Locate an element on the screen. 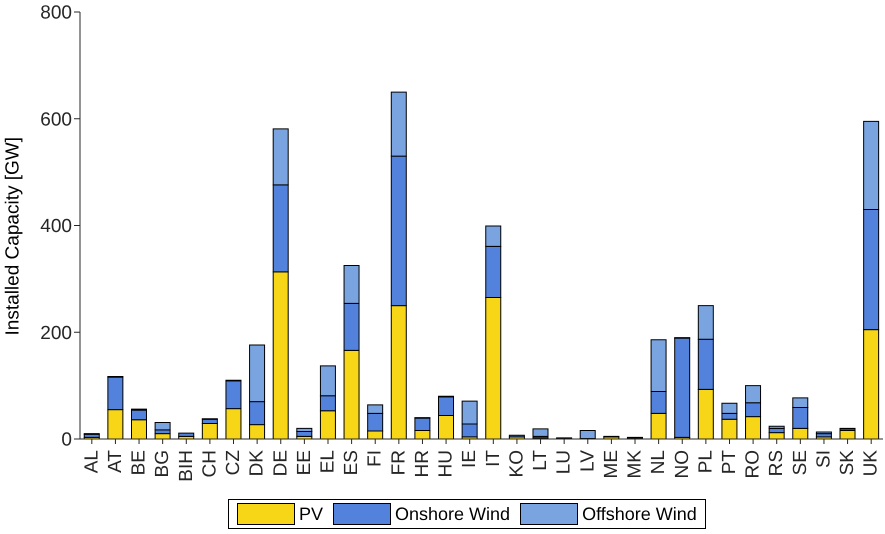 The image size is (885, 534). y-tick-label: 600 is located at coordinates (56, 119).